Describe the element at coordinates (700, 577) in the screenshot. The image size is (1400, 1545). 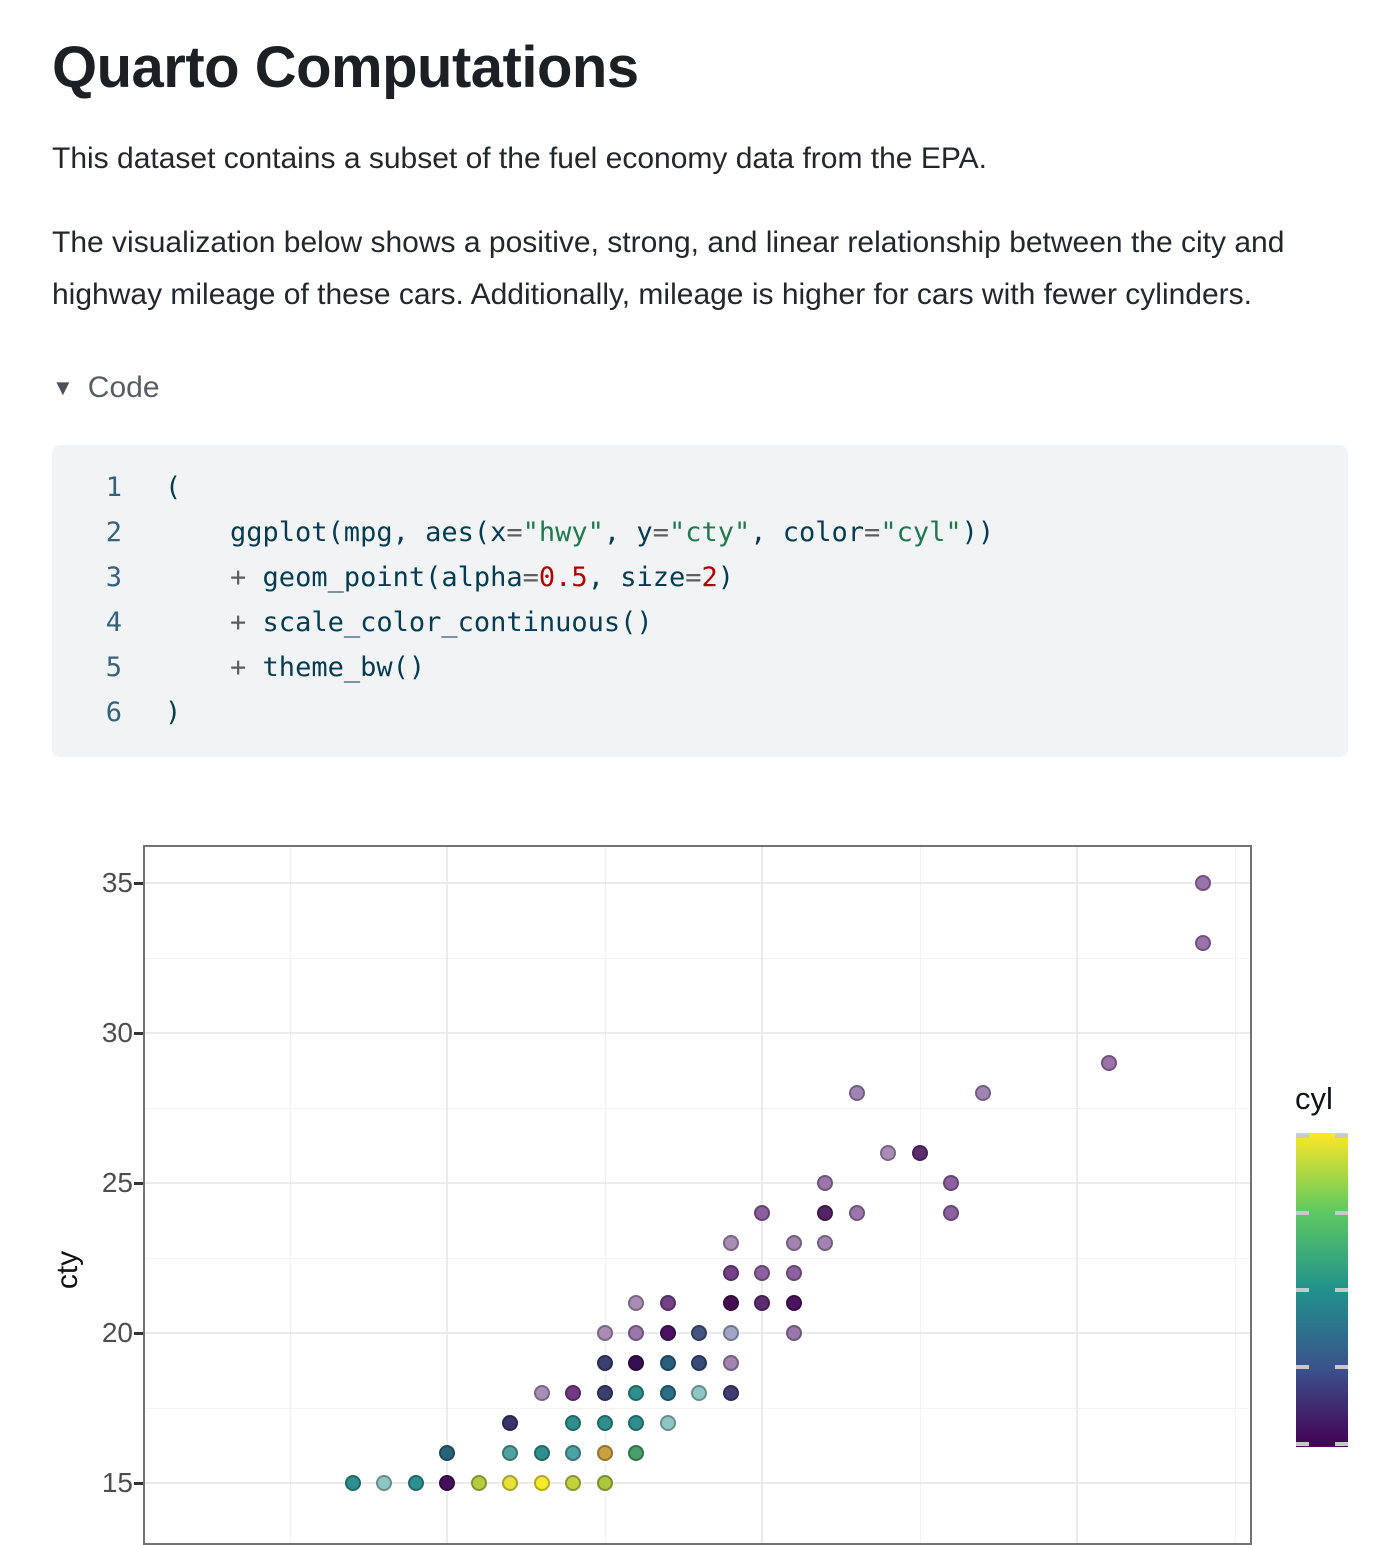
I see `code-line: 3 + geom_point(alpha=0.5, size=2)` at that location.